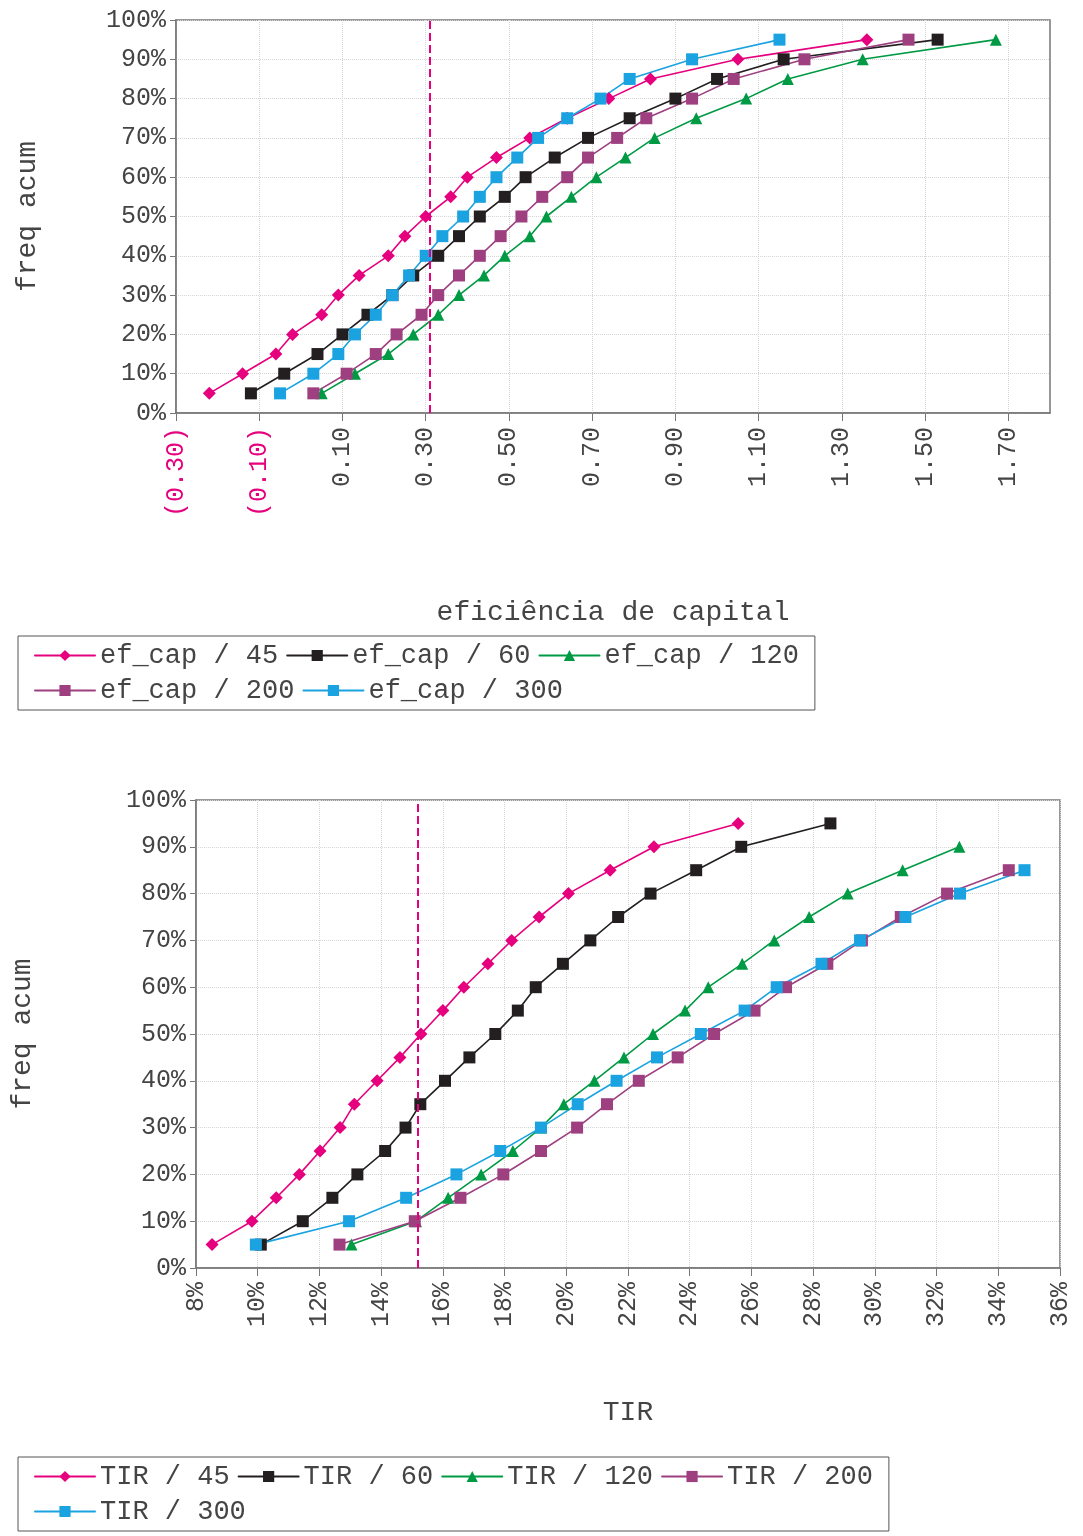 The height and width of the screenshot is (1536, 1083). I want to click on legend-label: ef_cap / 200, so click(197, 690).